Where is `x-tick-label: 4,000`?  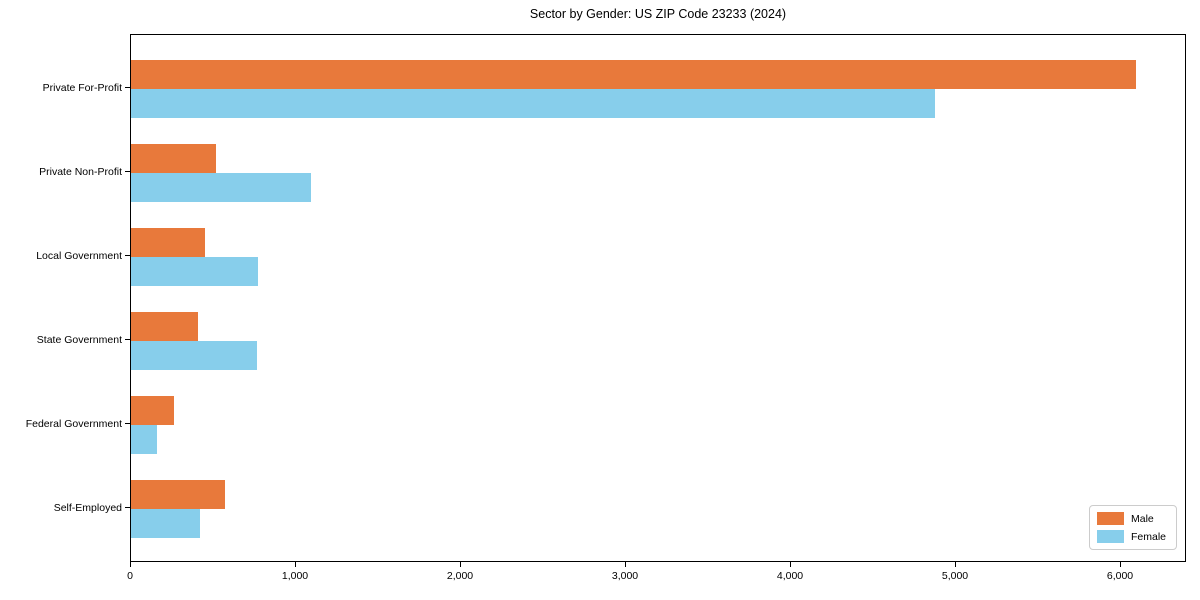
x-tick-label: 4,000 is located at coordinates (790, 576).